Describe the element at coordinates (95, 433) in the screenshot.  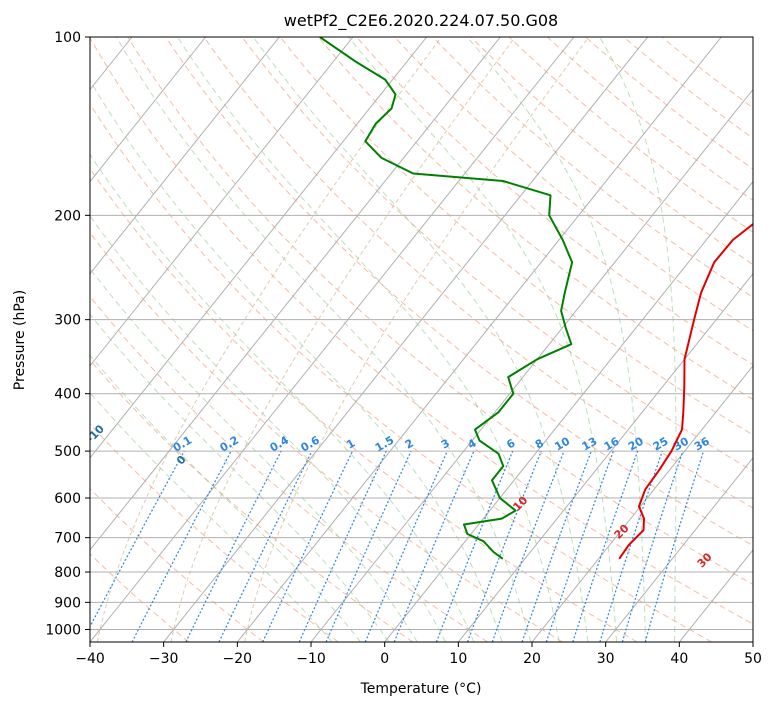
I see `dry-adiabat-label: -10` at that location.